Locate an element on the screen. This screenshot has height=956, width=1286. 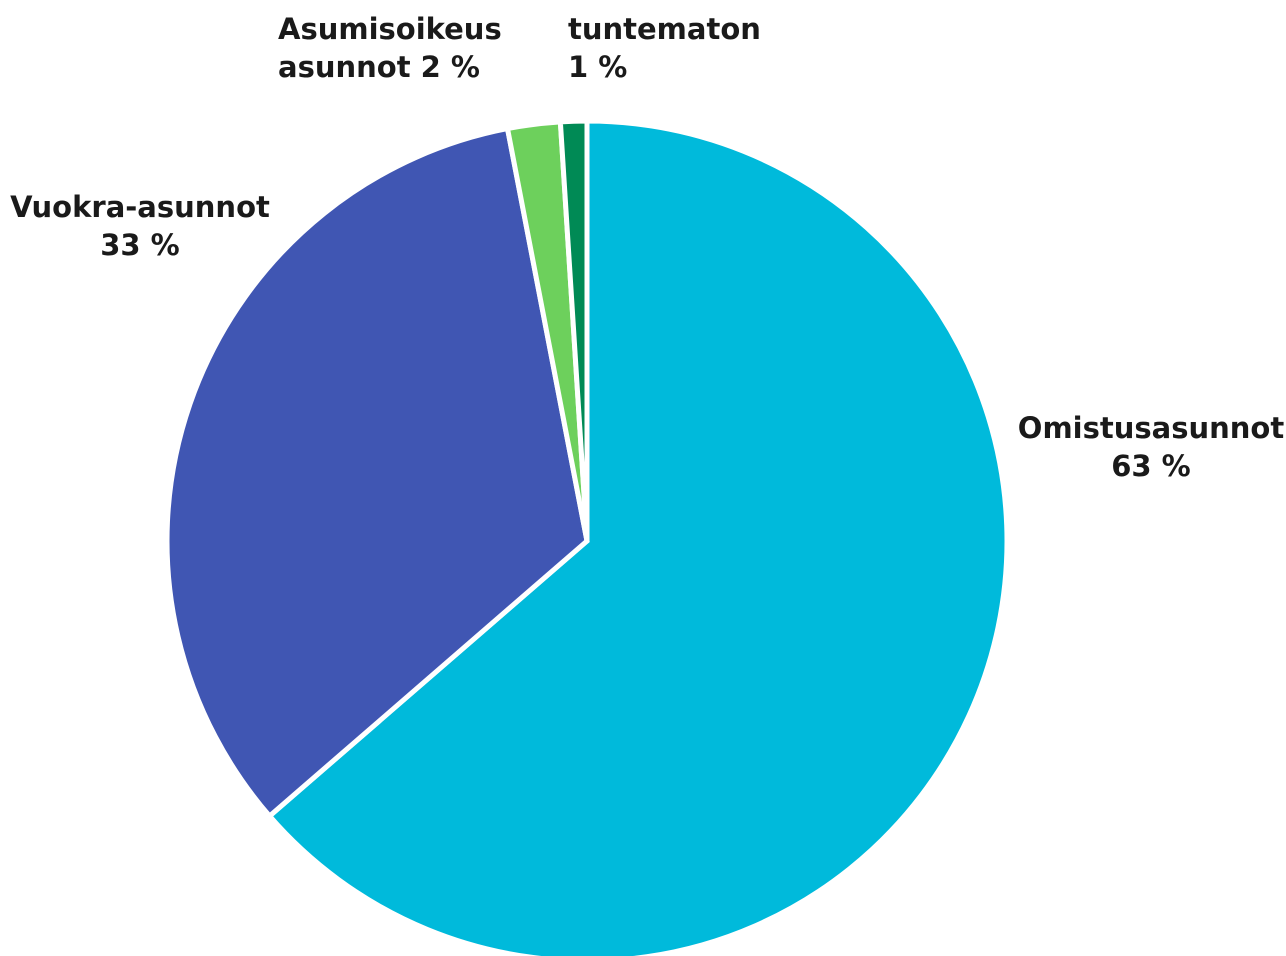
label-omistusasunnot-name: Omistusasunnot is located at coordinates (1151, 428).